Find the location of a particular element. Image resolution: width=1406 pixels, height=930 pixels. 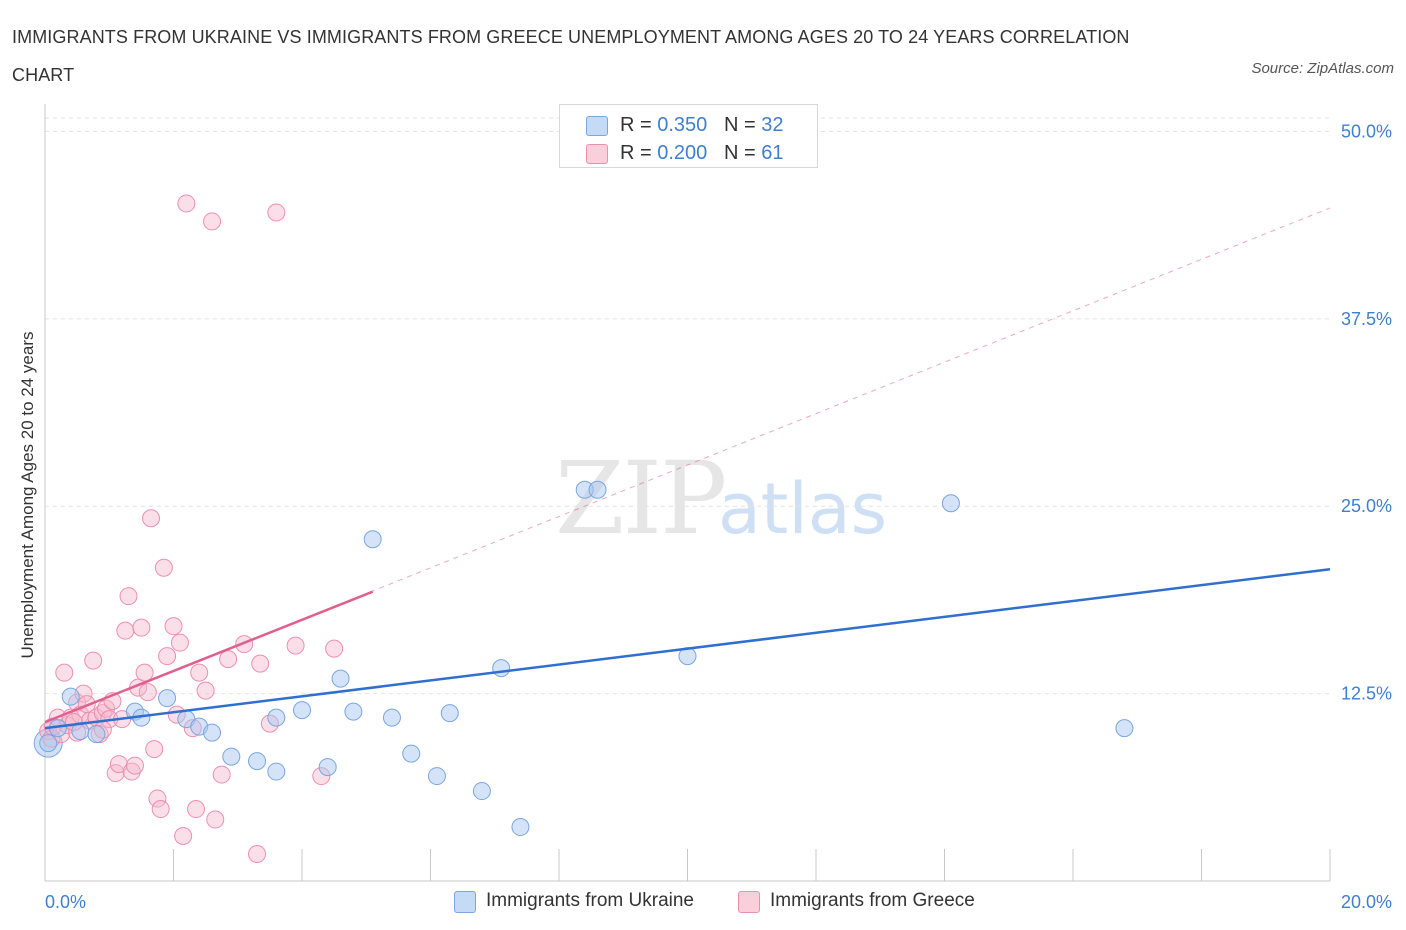

legend-n-value: 61 is located at coordinates (772, 153).